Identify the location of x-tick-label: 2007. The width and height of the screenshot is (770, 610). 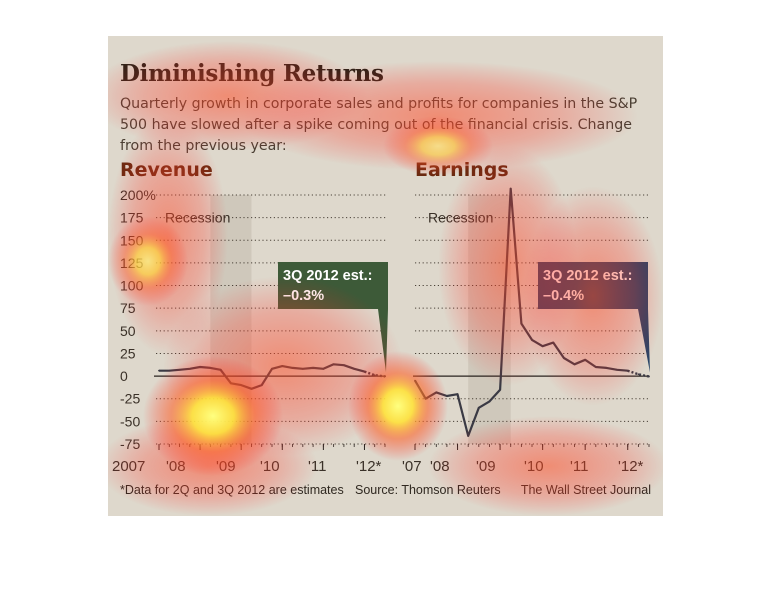
(128, 466).